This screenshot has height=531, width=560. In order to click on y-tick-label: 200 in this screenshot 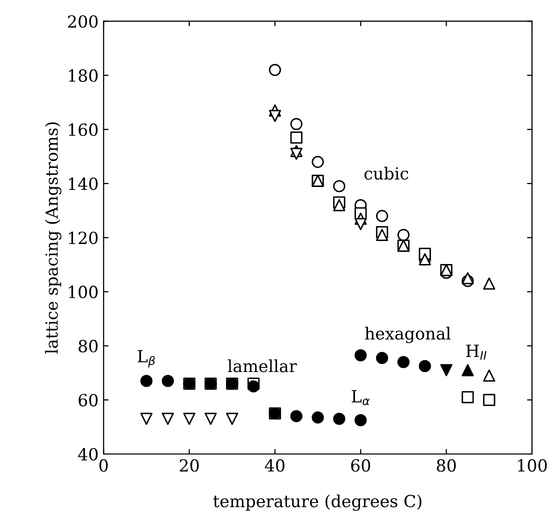, I will do `click(83, 21)`.